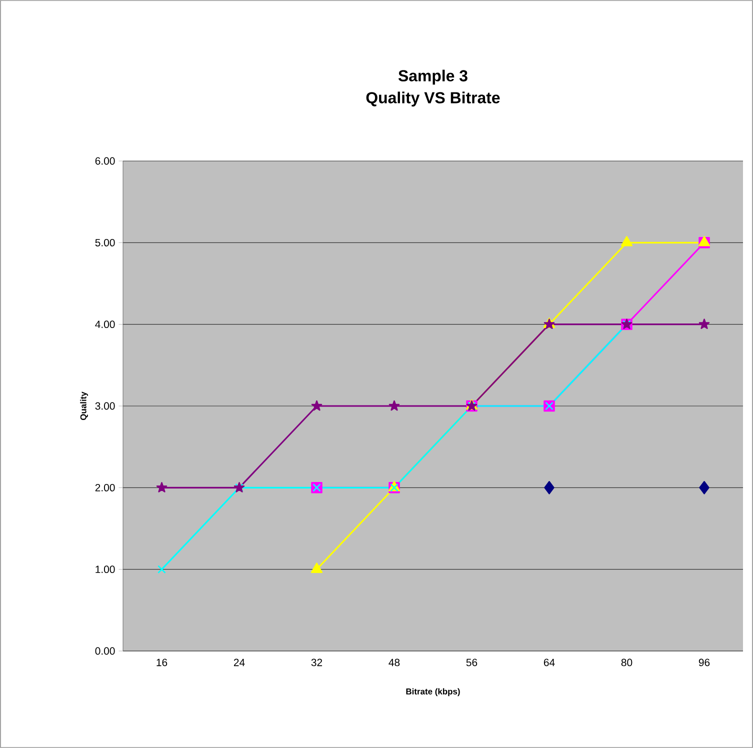 The height and width of the screenshot is (748, 753). I want to click on y-tick-label: 6.00, so click(105, 161).